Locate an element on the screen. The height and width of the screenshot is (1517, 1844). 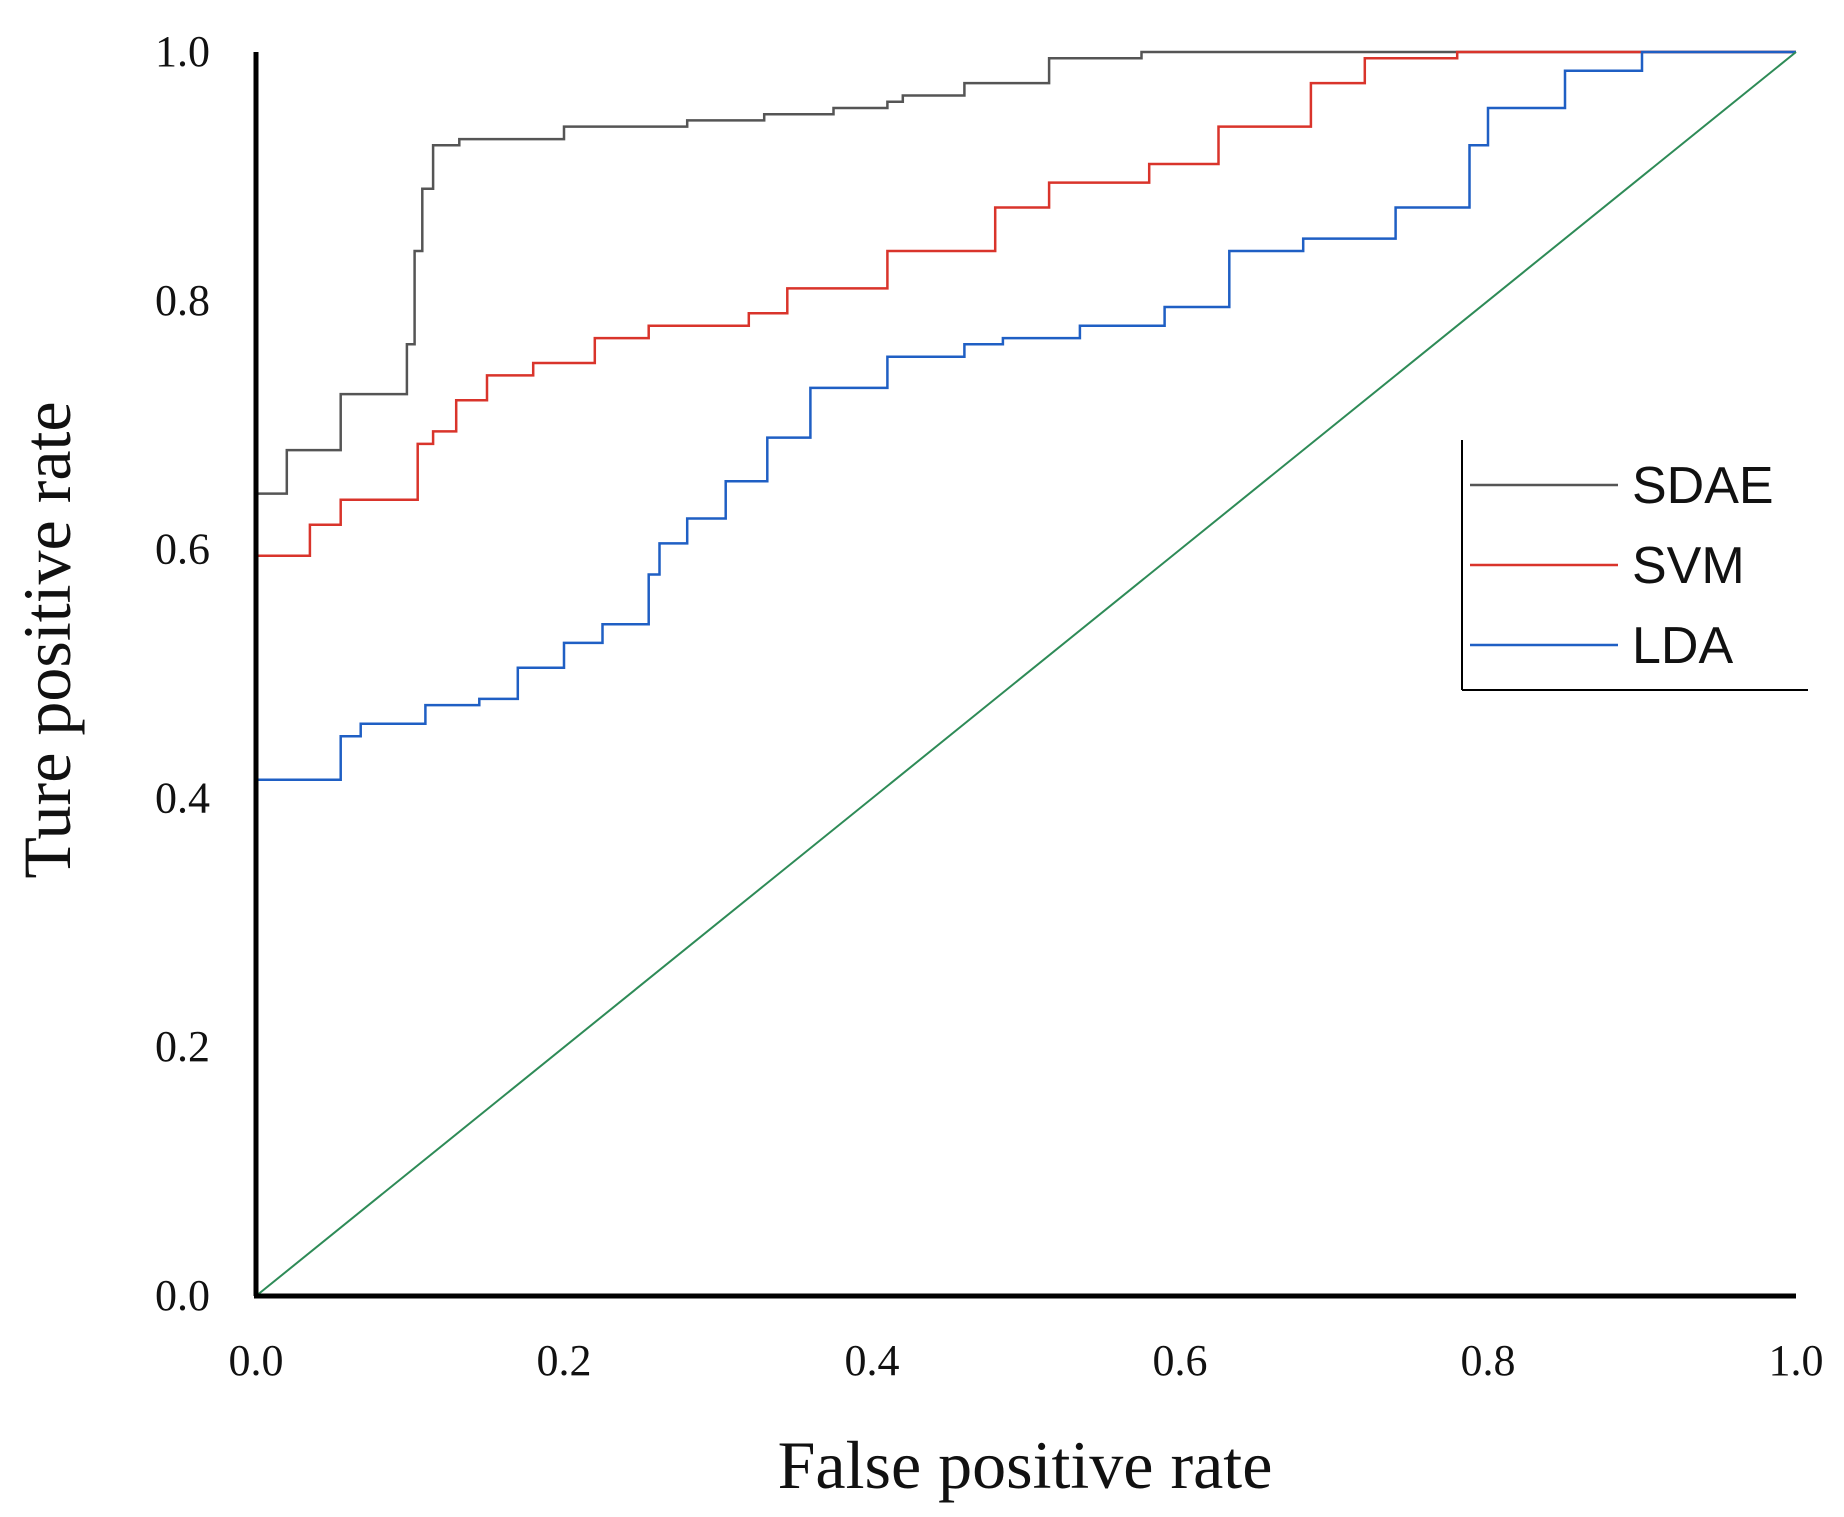
y-tick-label: 1.0 is located at coordinates (182, 51).